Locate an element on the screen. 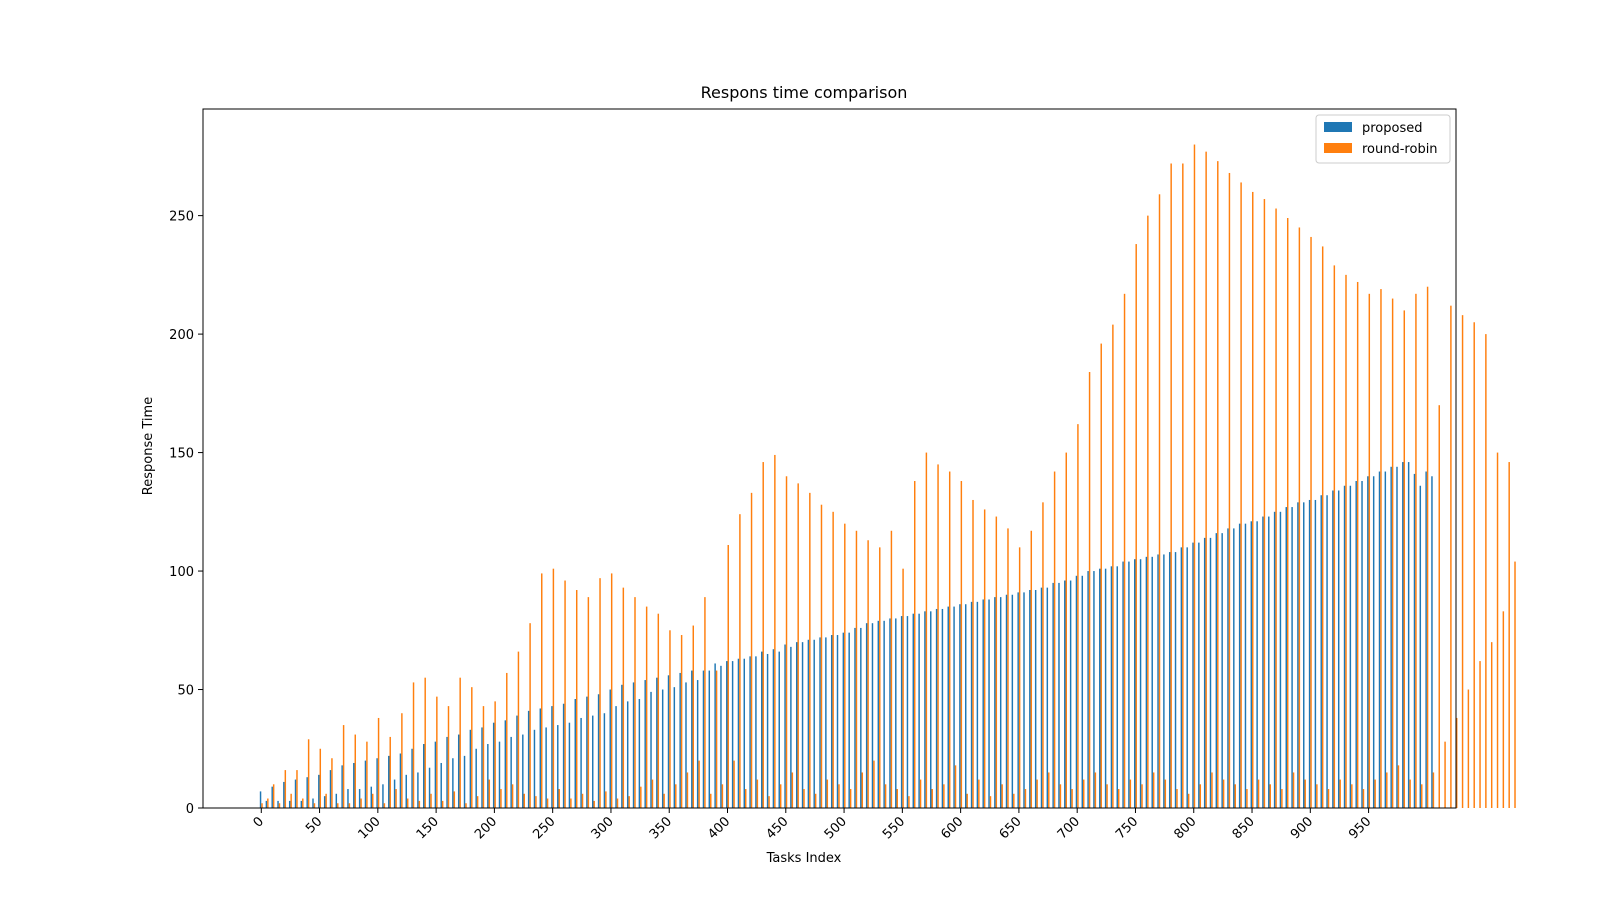  x-tick-label: 750 is located at coordinates (1127, 828).